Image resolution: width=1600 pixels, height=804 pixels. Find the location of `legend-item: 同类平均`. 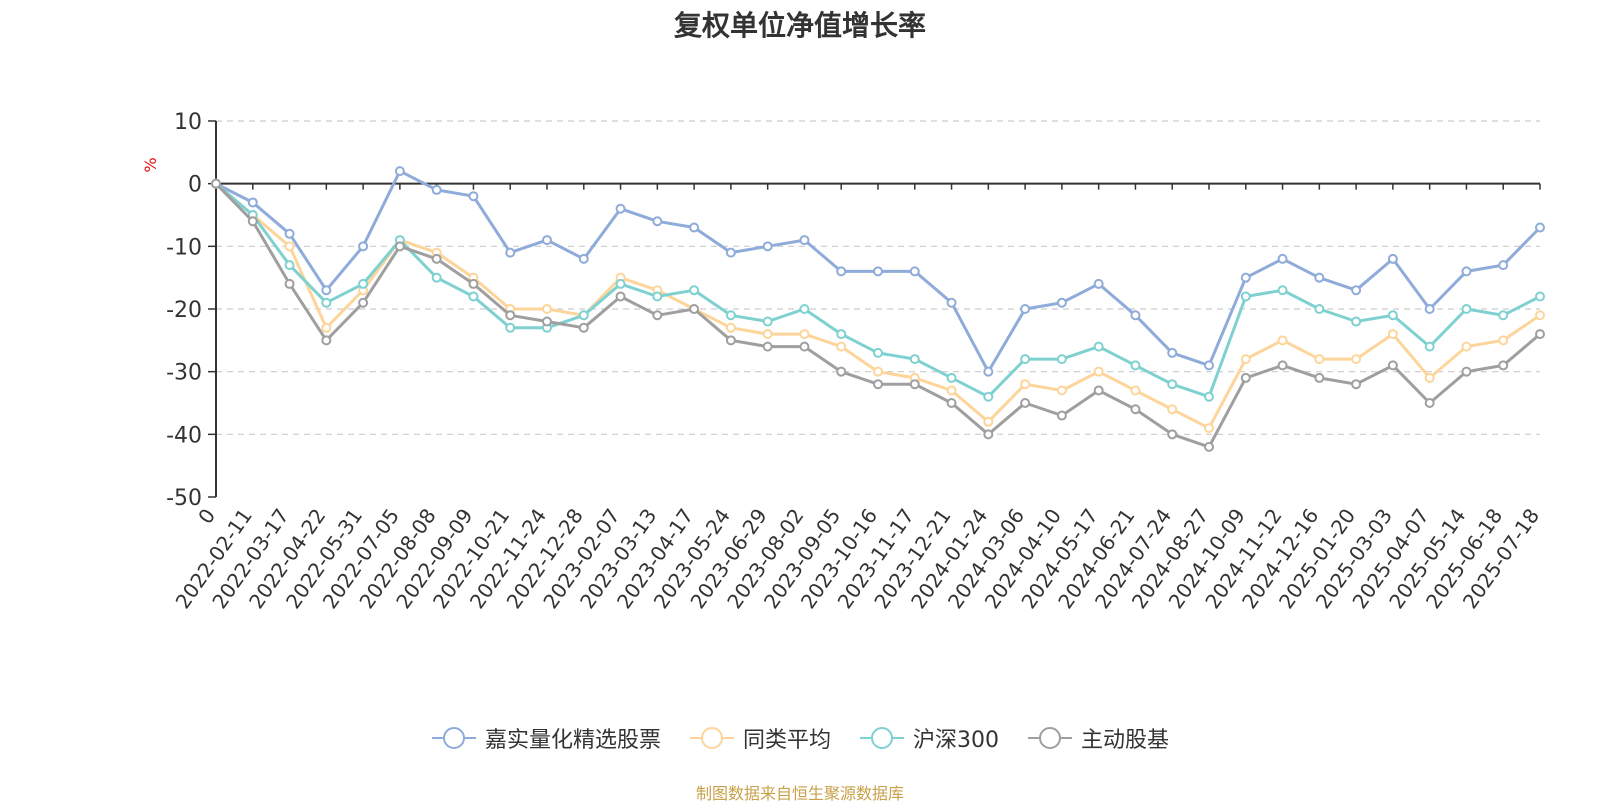

legend-item: 同类平均 is located at coordinates (760, 738).